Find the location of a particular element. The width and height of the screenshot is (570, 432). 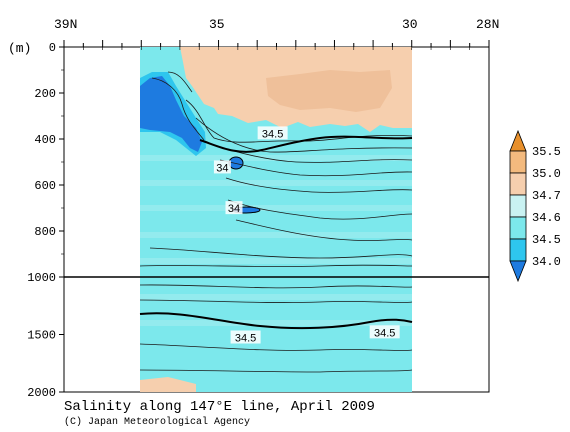

colorbar-label: 35.5 is located at coordinates (546, 152).